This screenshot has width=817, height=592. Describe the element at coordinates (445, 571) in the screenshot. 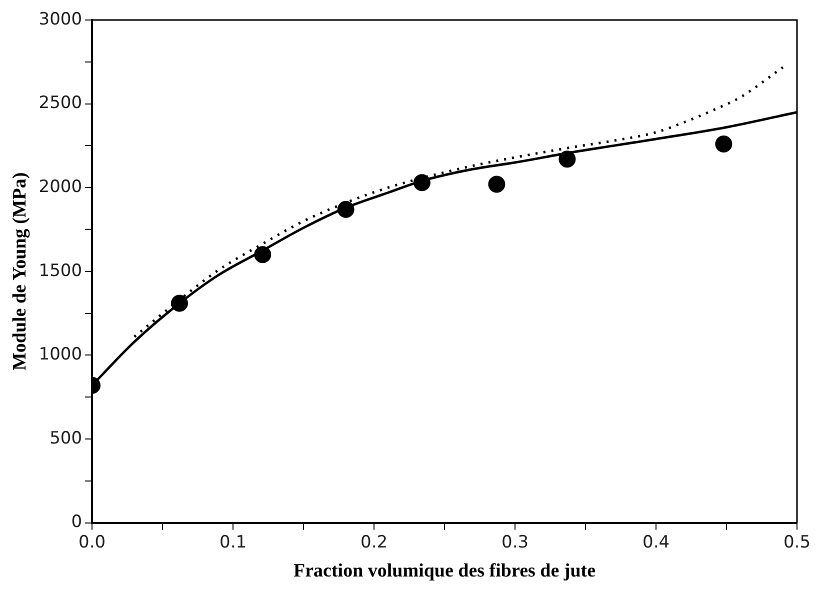

I see `x-axis-title: Fraction volumique des fibres de jute` at that location.